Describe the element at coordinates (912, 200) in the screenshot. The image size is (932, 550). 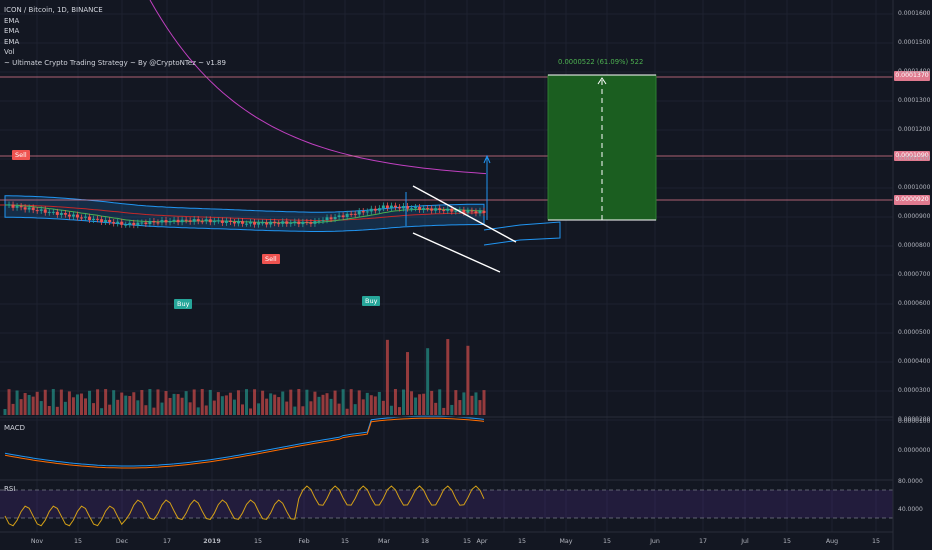
I see `price-tag-support: 0.0000920` at that location.